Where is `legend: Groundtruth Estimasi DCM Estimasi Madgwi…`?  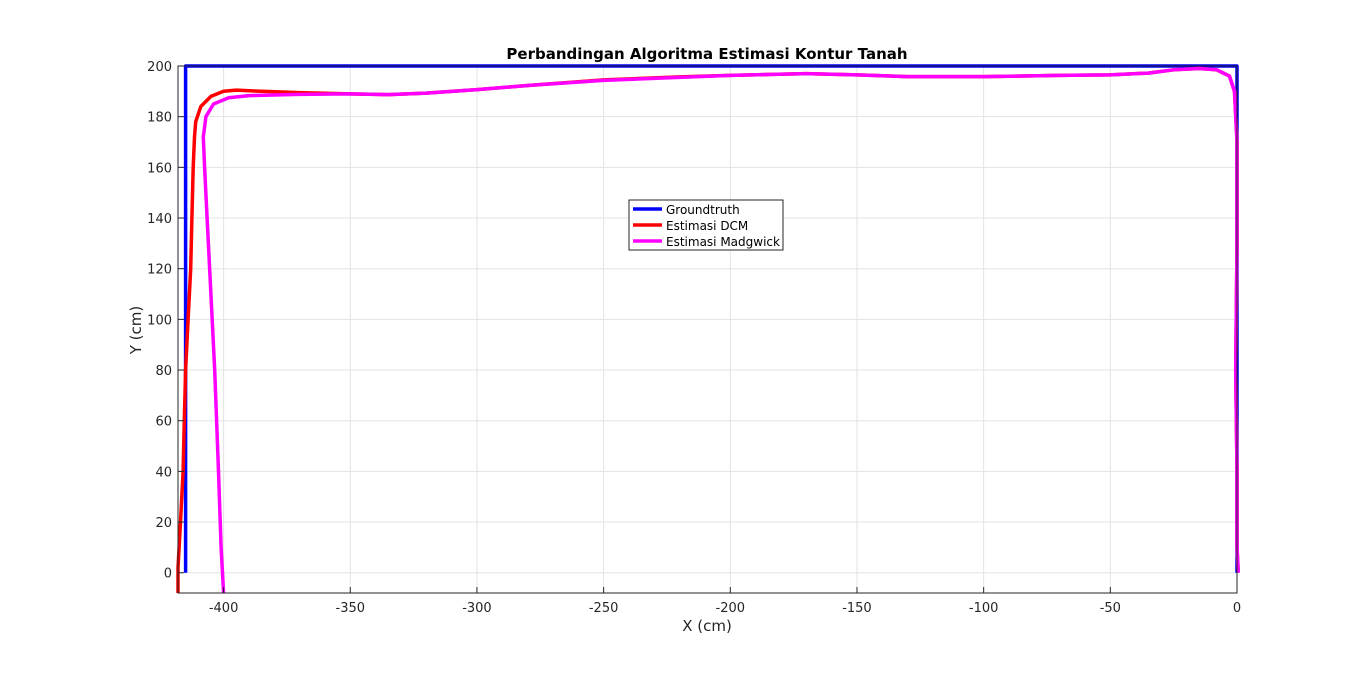 legend: Groundtruth Estimasi DCM Estimasi Madgwi… is located at coordinates (706, 225).